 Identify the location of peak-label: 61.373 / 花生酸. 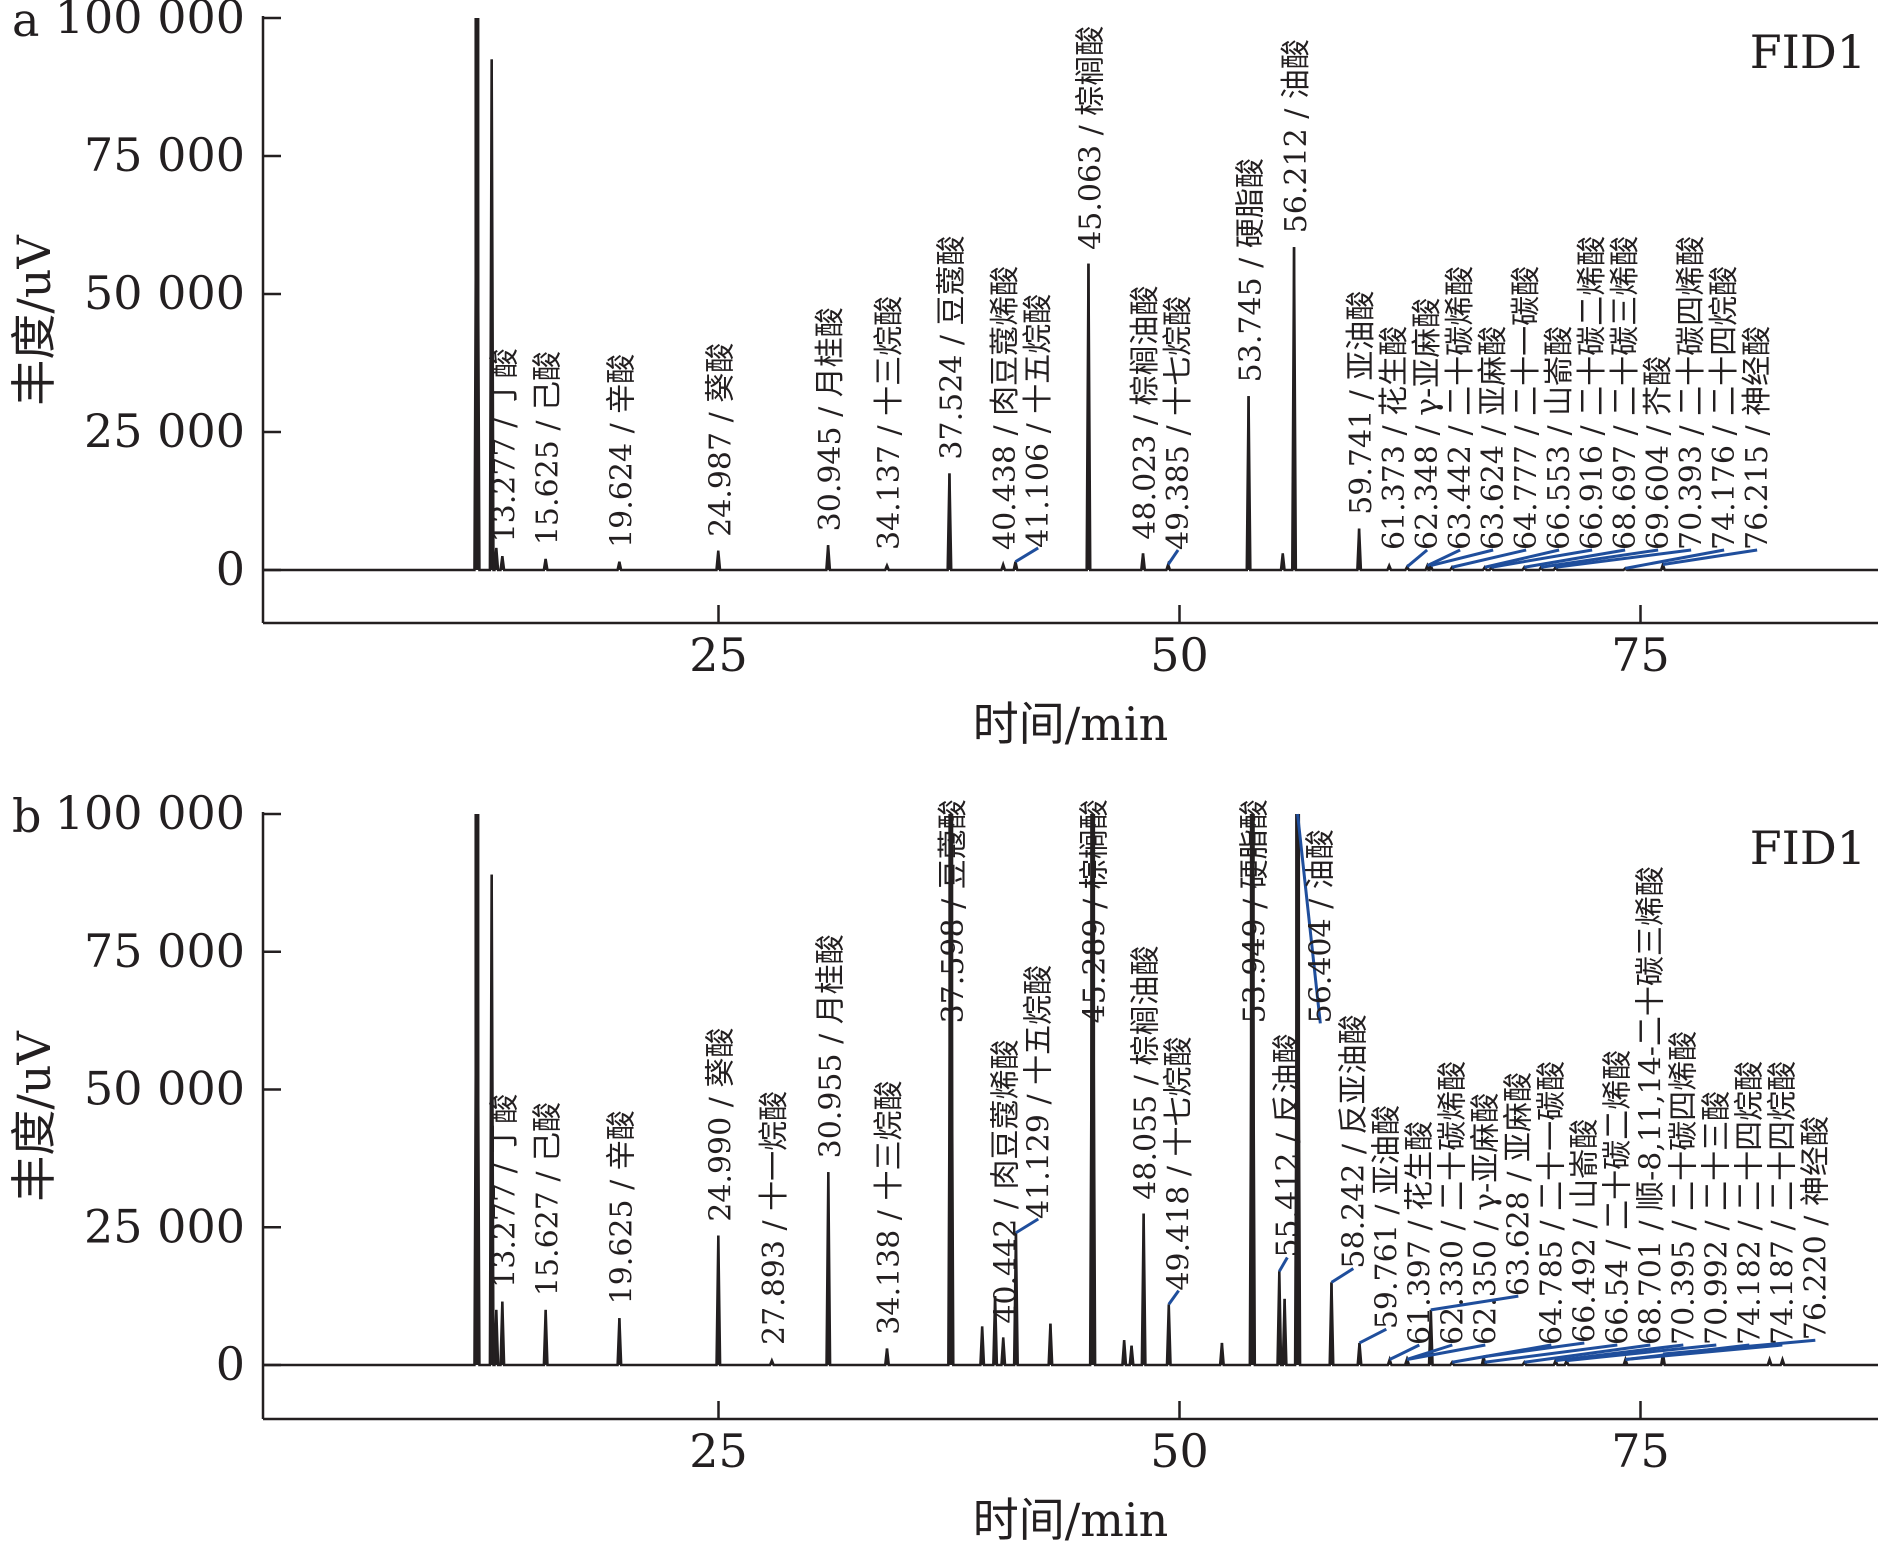
(1394, 438).